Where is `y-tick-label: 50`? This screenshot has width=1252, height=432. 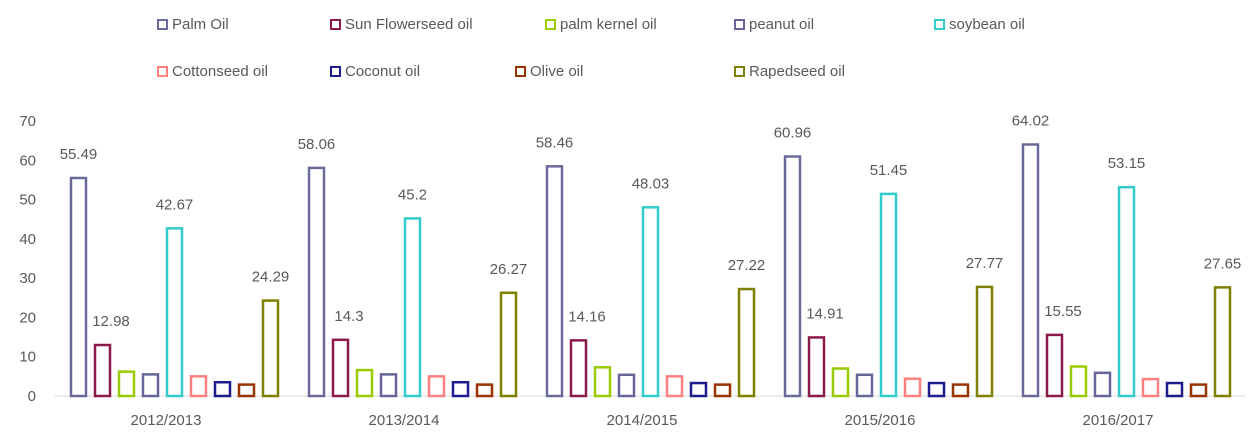
y-tick-label: 50 is located at coordinates (27, 200).